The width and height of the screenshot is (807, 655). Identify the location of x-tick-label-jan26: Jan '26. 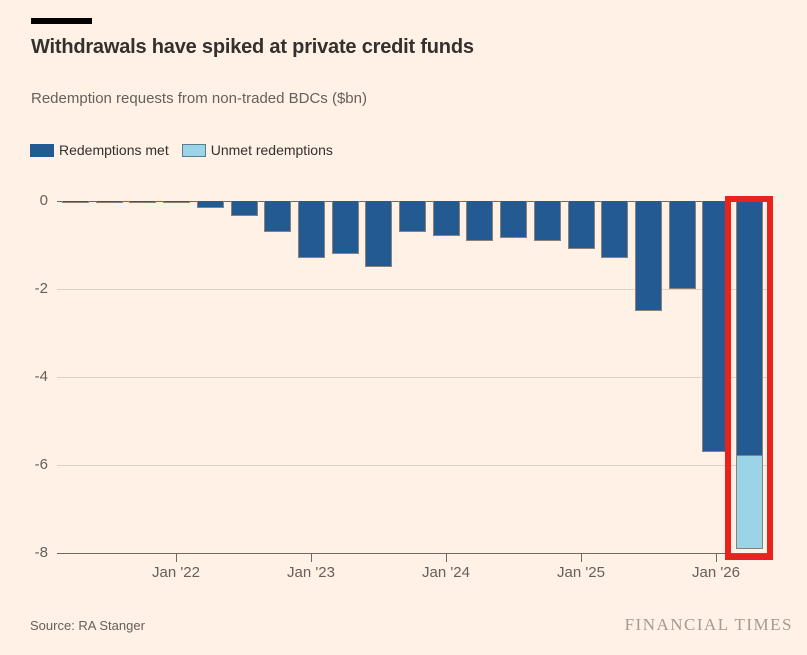
(716, 572).